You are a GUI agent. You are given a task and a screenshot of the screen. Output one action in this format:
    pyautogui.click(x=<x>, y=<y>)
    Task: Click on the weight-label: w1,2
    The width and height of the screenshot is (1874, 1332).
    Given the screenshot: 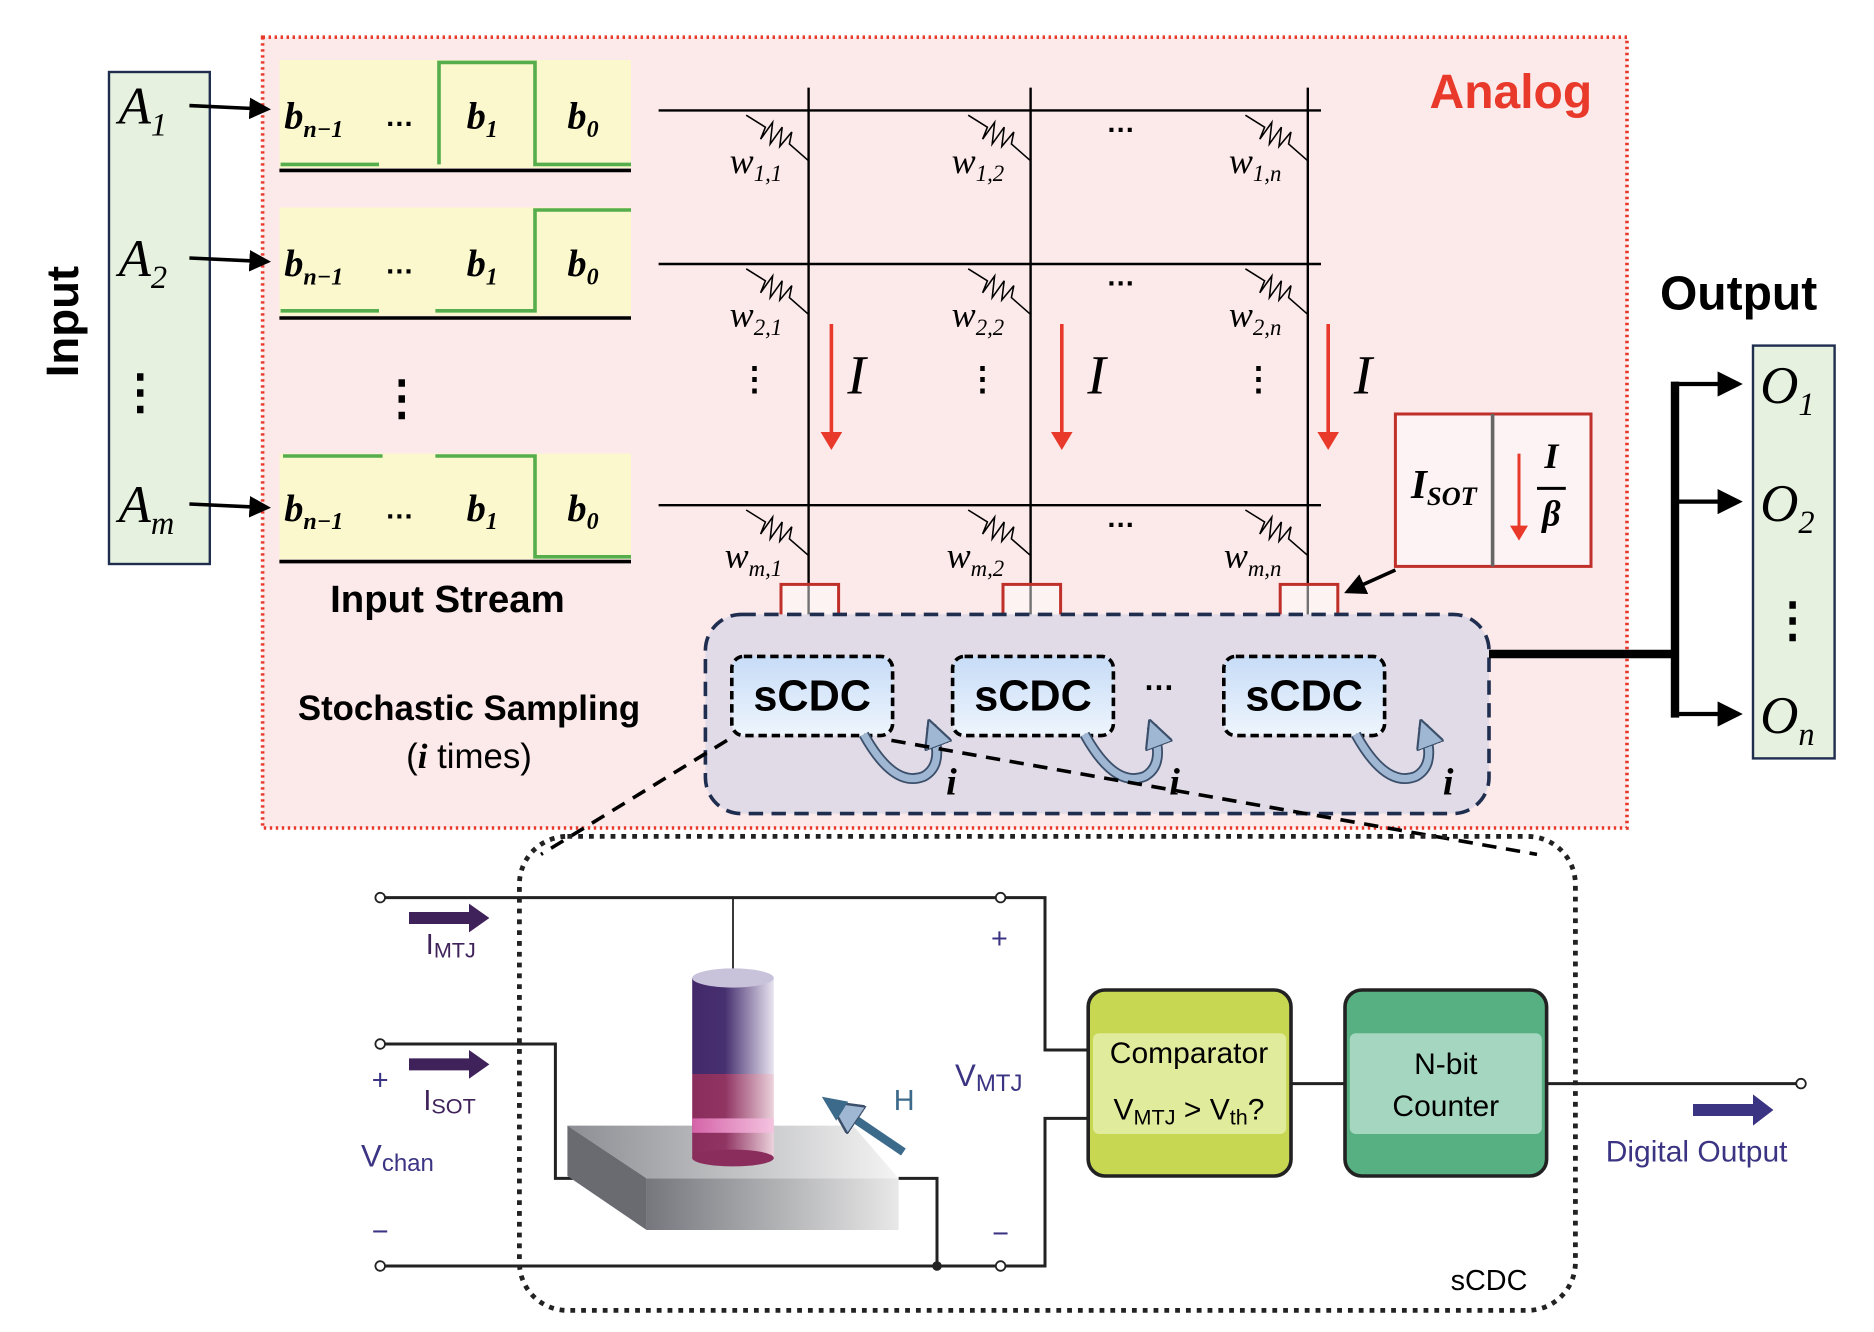 What is the action you would take?
    pyautogui.click(x=978, y=163)
    